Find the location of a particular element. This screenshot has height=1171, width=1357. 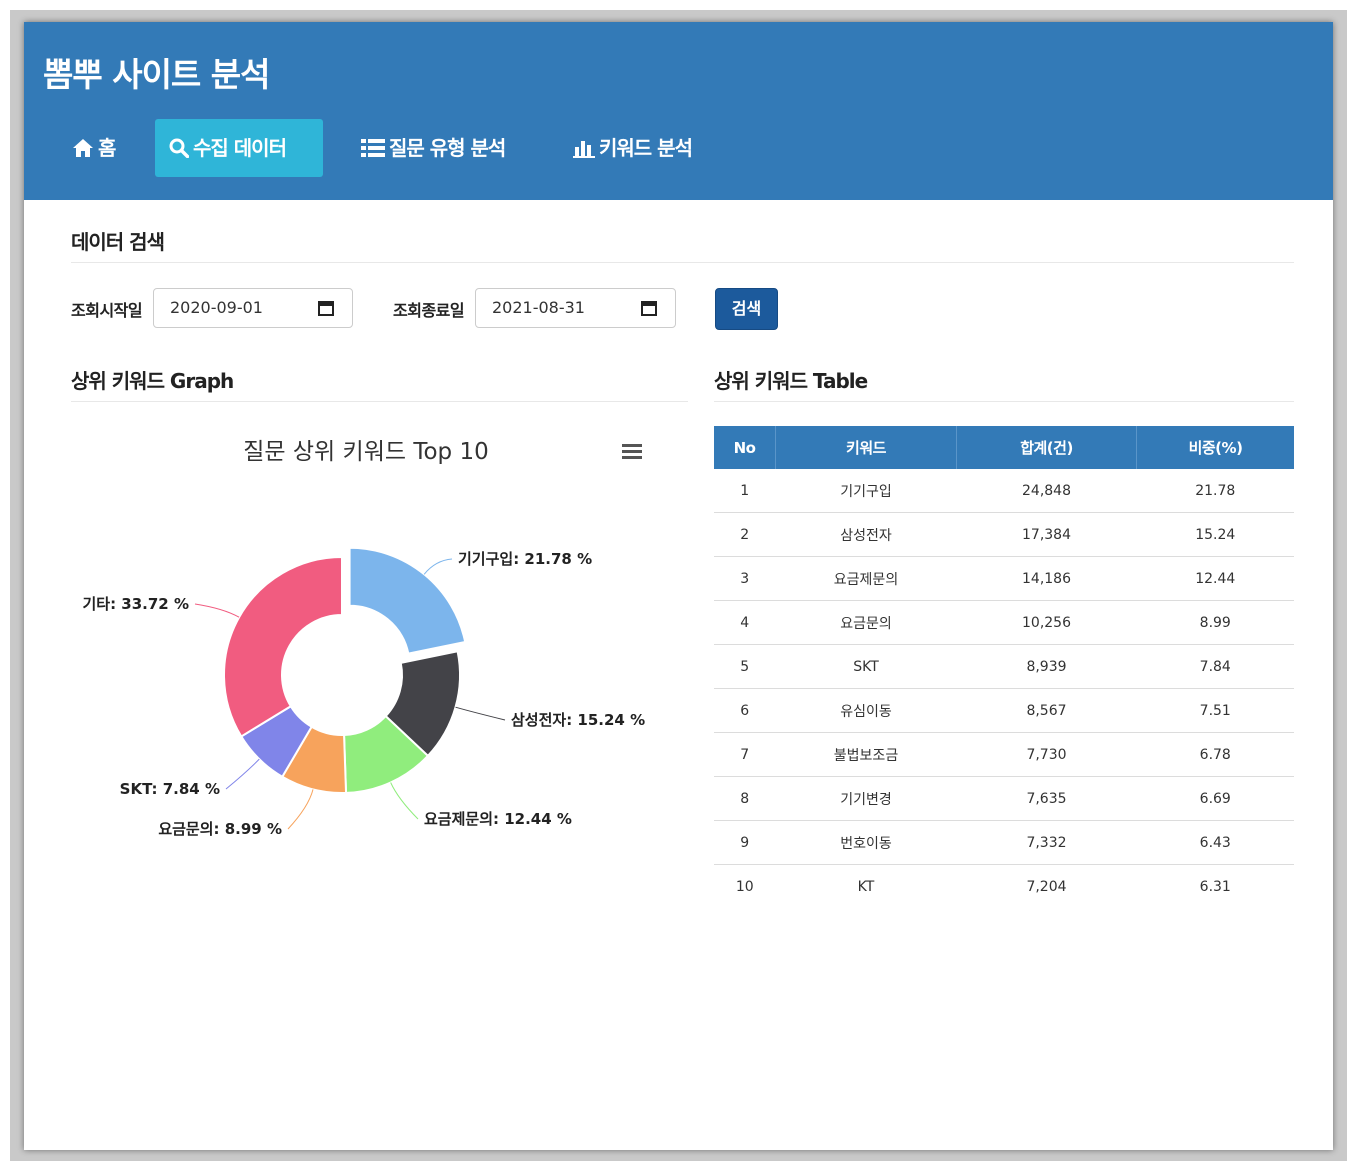

nav-label: 홈 is located at coordinates (107, 148).